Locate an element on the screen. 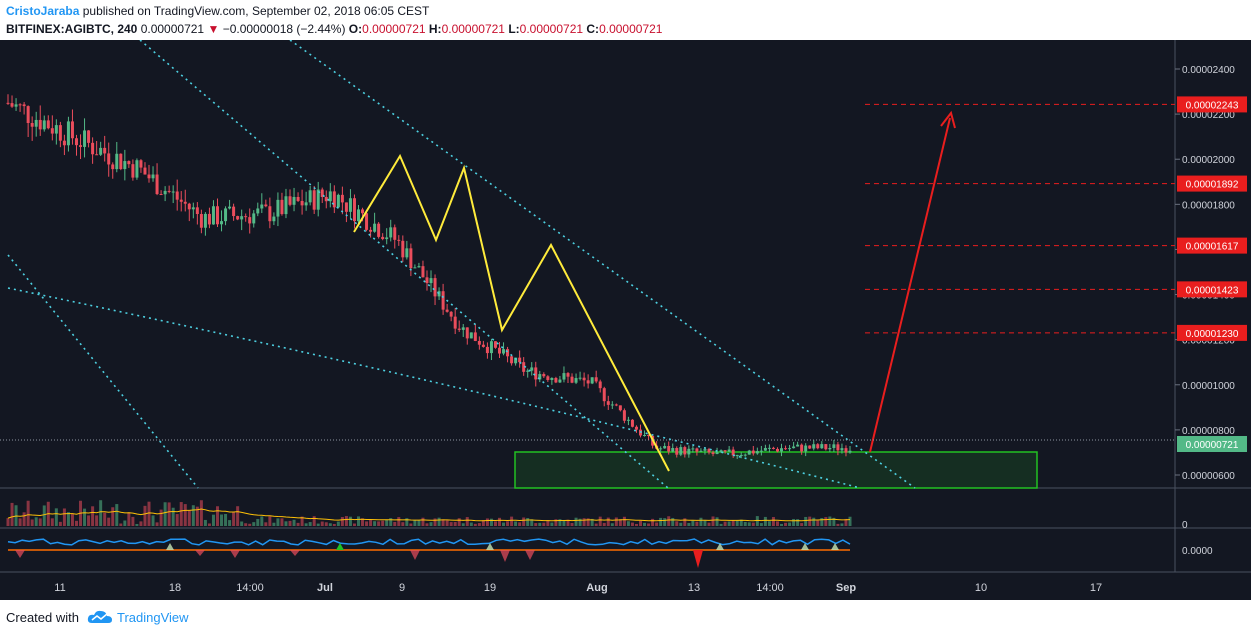 This screenshot has width=1251, height=634. price-tick-label: 0.00002400 is located at coordinates (1208, 70).